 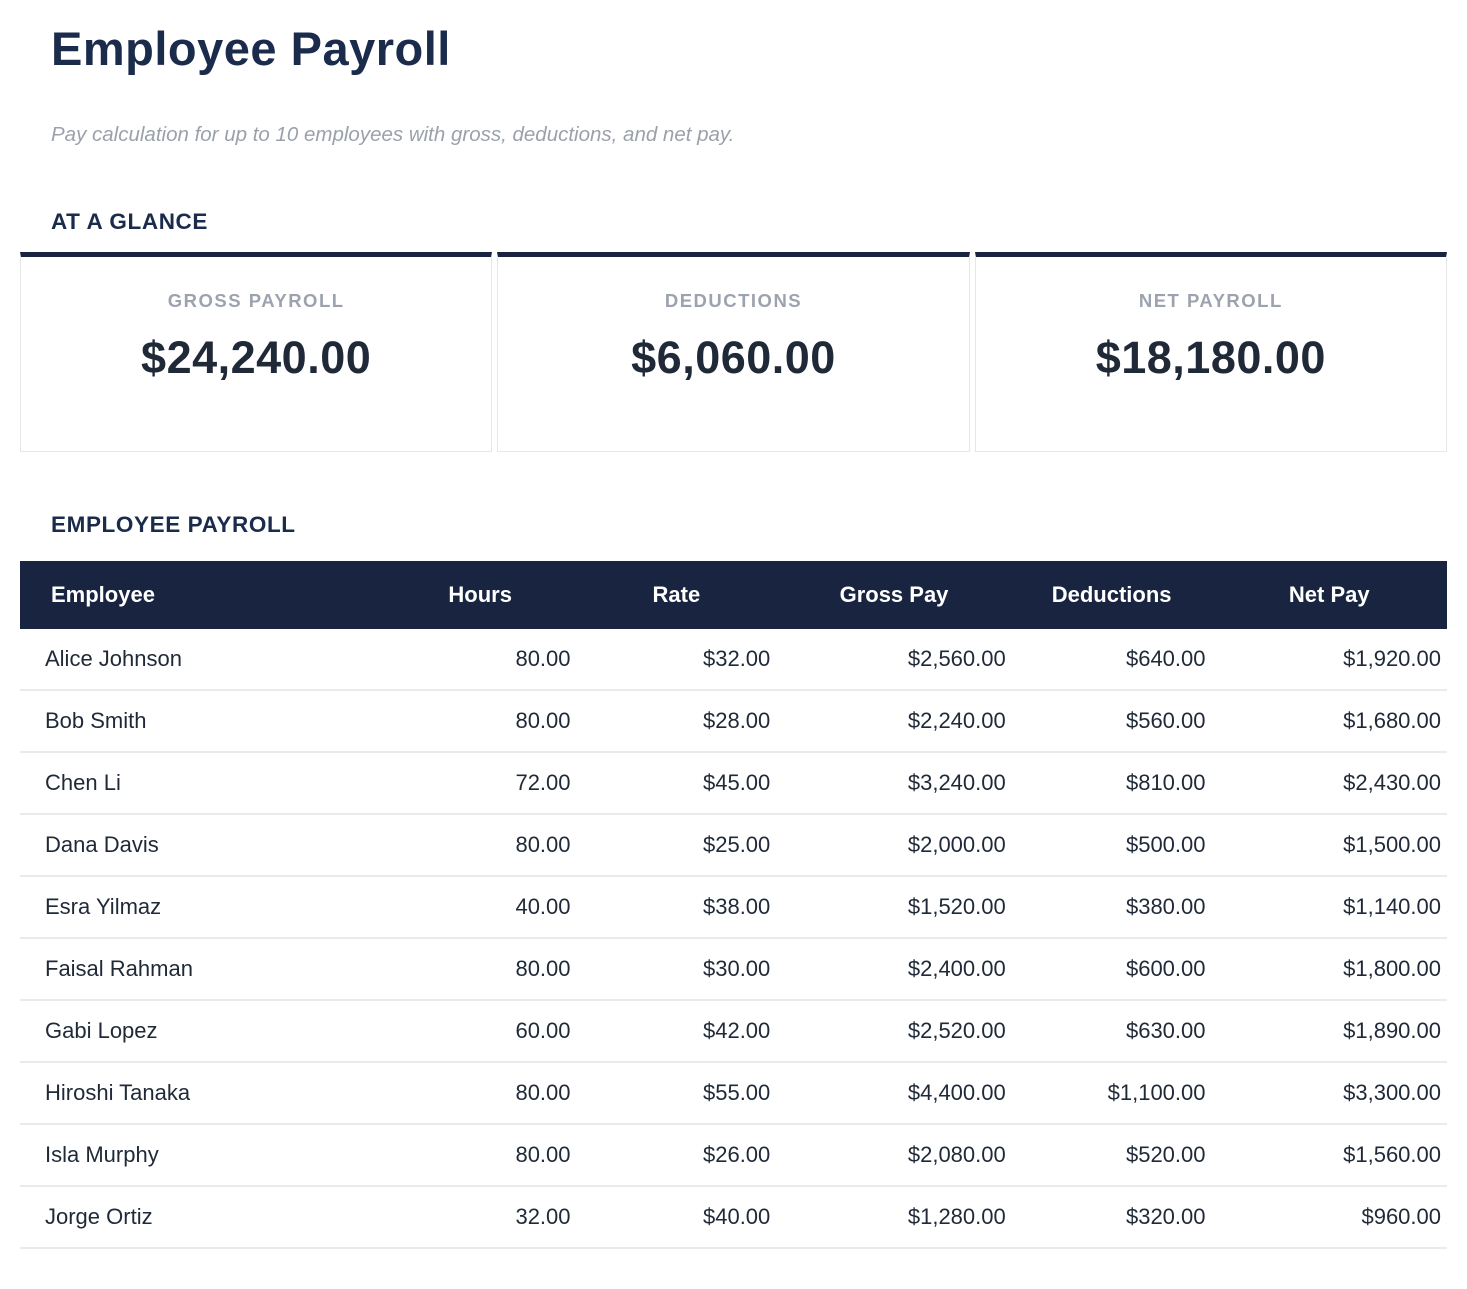 What do you see at coordinates (894, 908) in the screenshot?
I see `cell-gross-pay: $1,520.00` at bounding box center [894, 908].